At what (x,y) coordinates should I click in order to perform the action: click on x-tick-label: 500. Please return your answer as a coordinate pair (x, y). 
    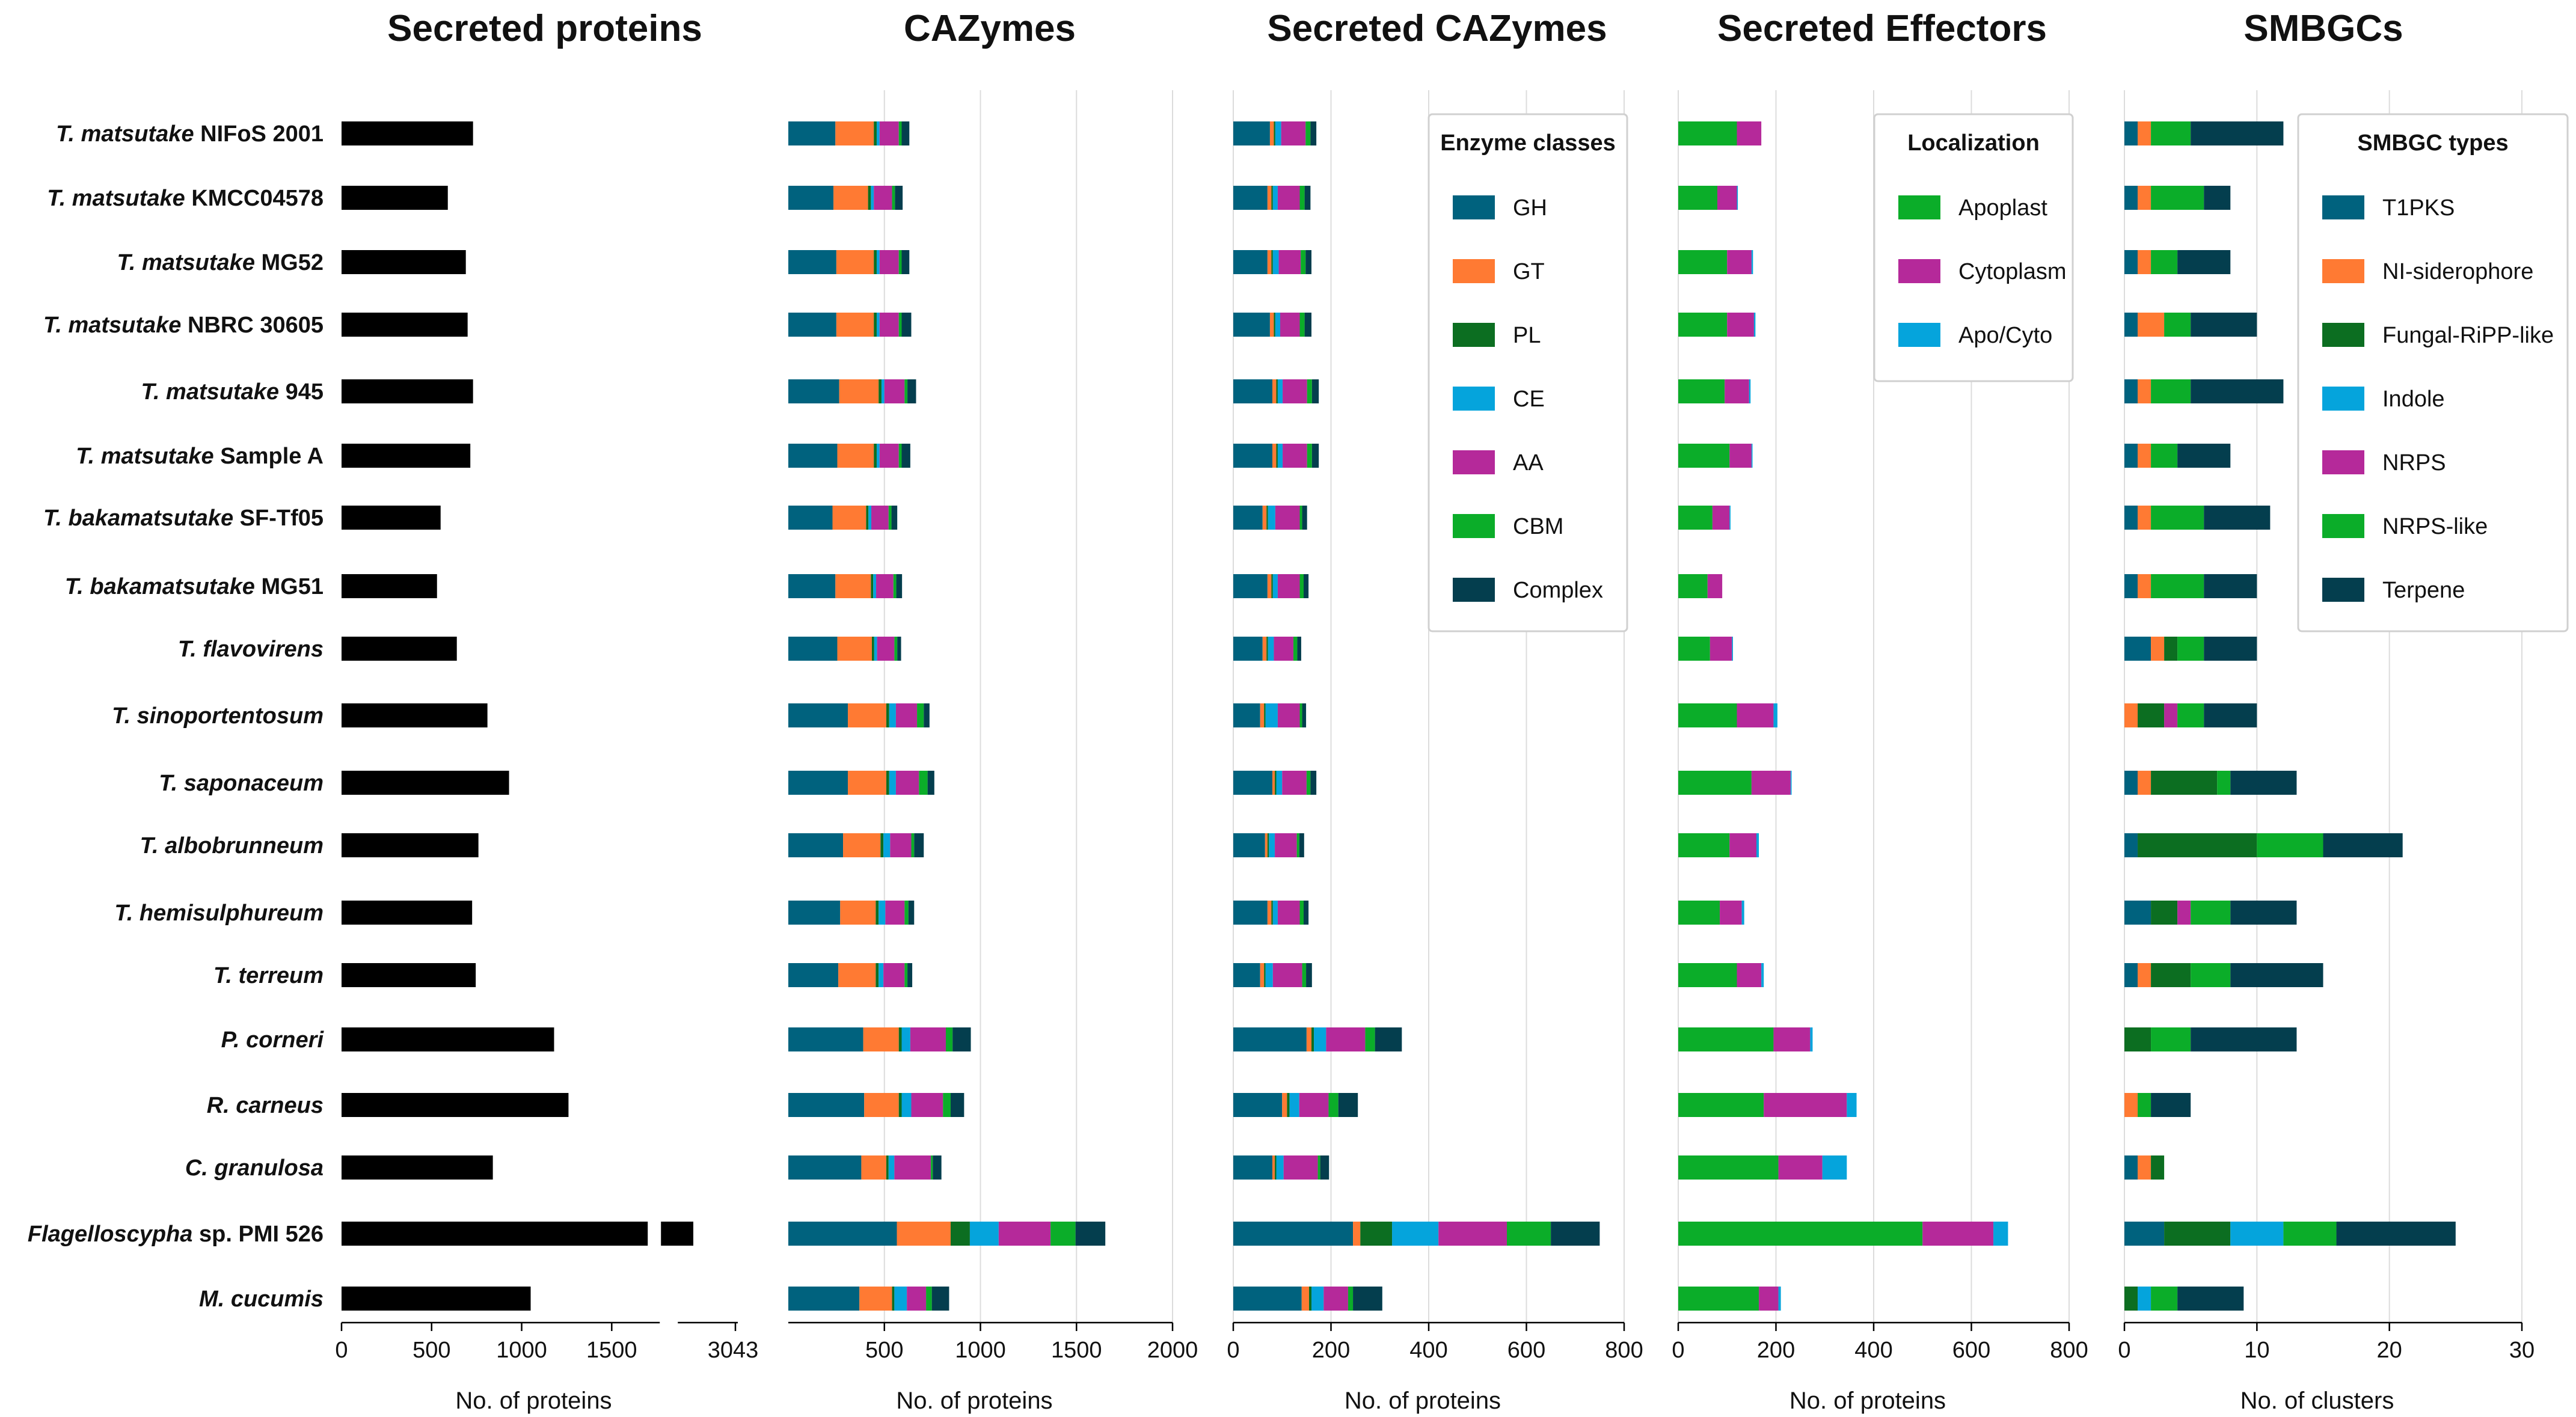
    Looking at the image, I should click on (884, 1350).